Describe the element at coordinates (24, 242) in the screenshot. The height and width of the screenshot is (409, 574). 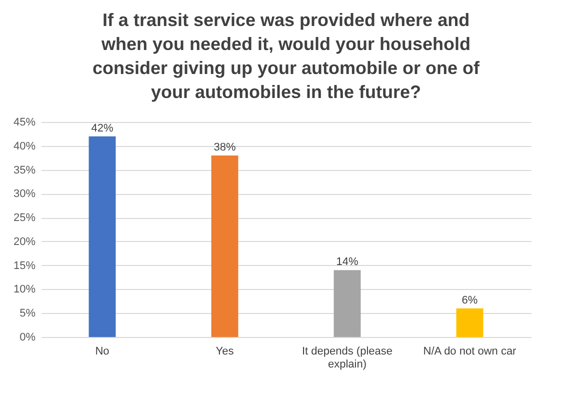
I see `y-tick-label: 20%` at that location.